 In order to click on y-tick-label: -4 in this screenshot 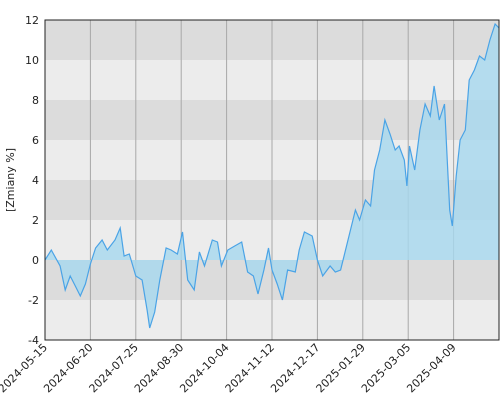, I will do `click(33, 340)`.